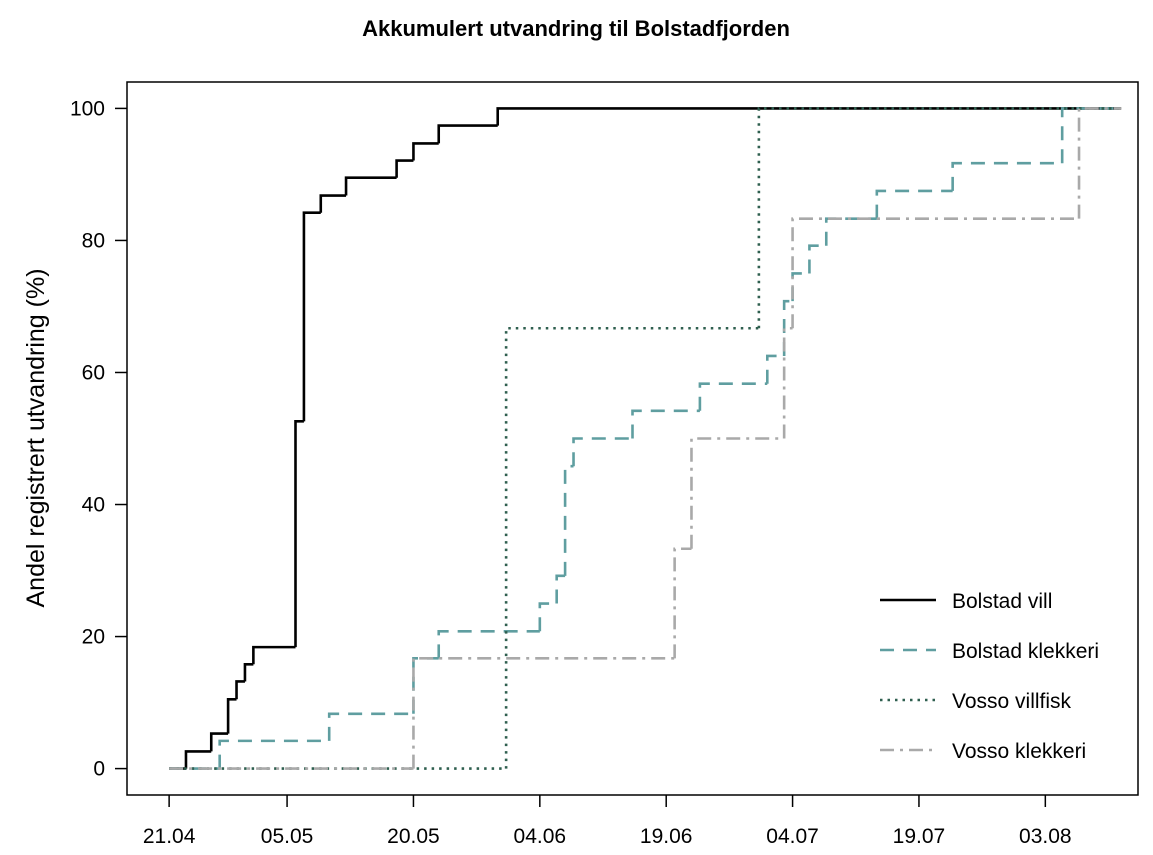 The image size is (1153, 855). What do you see at coordinates (93, 240) in the screenshot?
I see `y-tick-label: 80` at bounding box center [93, 240].